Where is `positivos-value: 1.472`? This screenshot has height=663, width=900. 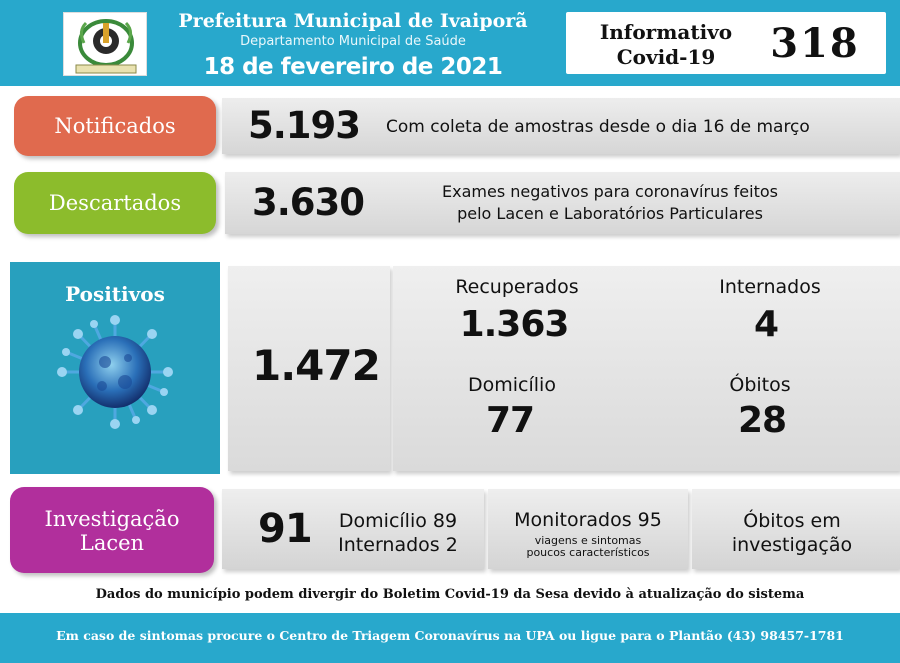
positivos-value: 1.472 is located at coordinates (316, 365).